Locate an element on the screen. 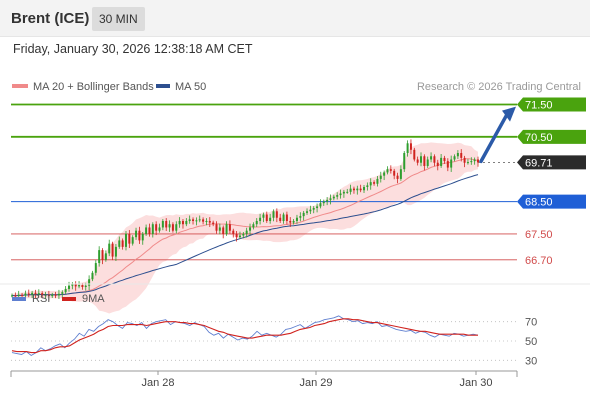 Image resolution: width=590 pixels, height=400 pixels. timeframe-button: 30 MIN is located at coordinates (118, 19).